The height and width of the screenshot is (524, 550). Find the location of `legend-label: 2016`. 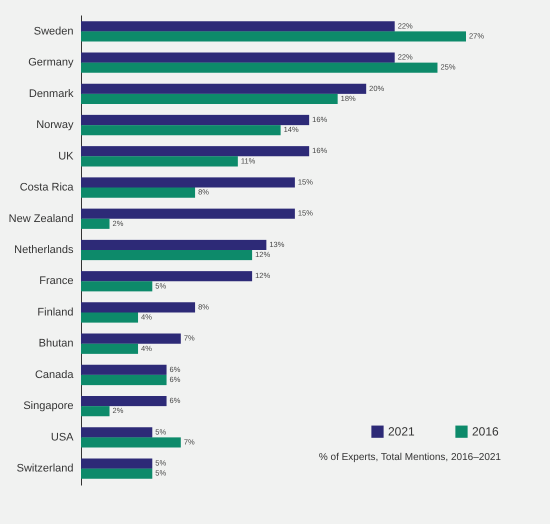

legend-label: 2016 is located at coordinates (486, 431).